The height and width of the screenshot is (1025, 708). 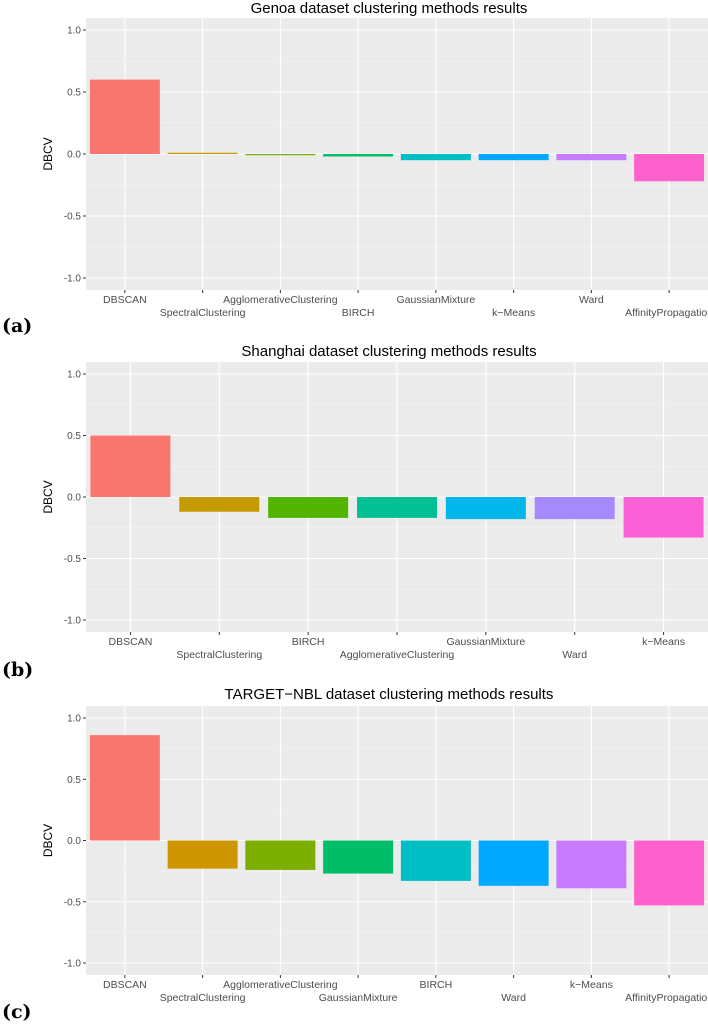 What do you see at coordinates (389, 8) in the screenshot?
I see `chart-title: Genoa dataset clustering methods results` at bounding box center [389, 8].